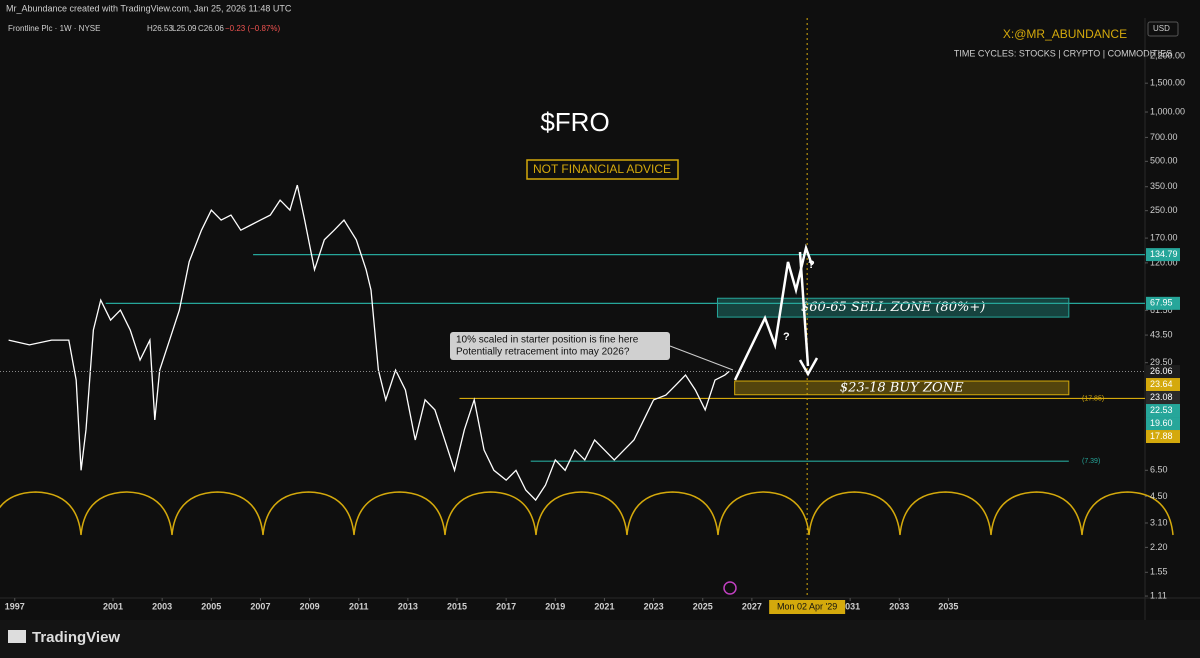 The height and width of the screenshot is (658, 1200). I want to click on currency: USD, so click(1161, 28).